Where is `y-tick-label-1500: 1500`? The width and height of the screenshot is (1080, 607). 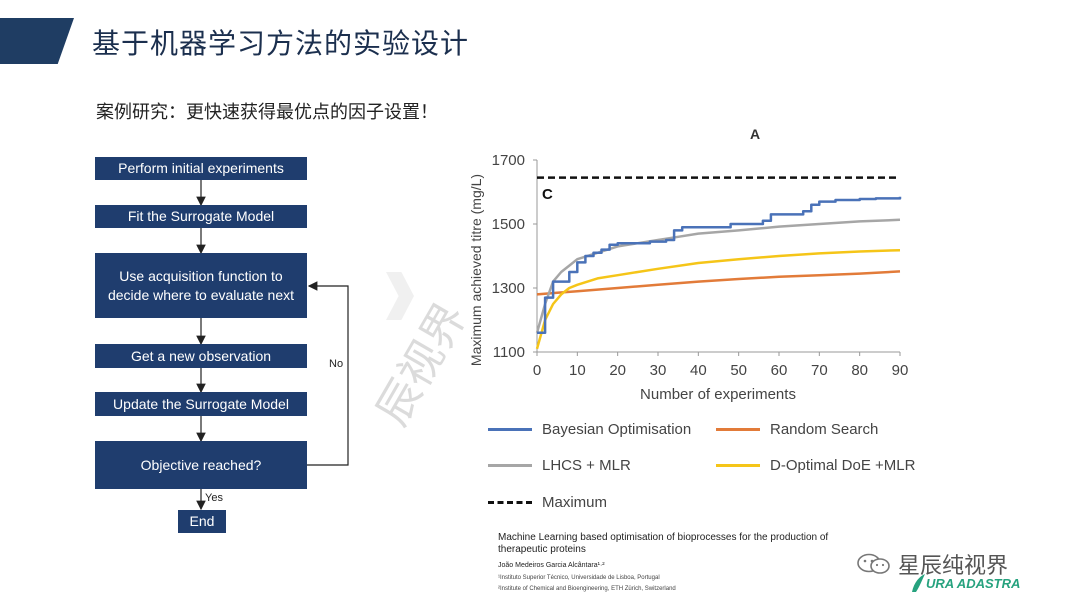 y-tick-label-1500: 1500 is located at coordinates (508, 224).